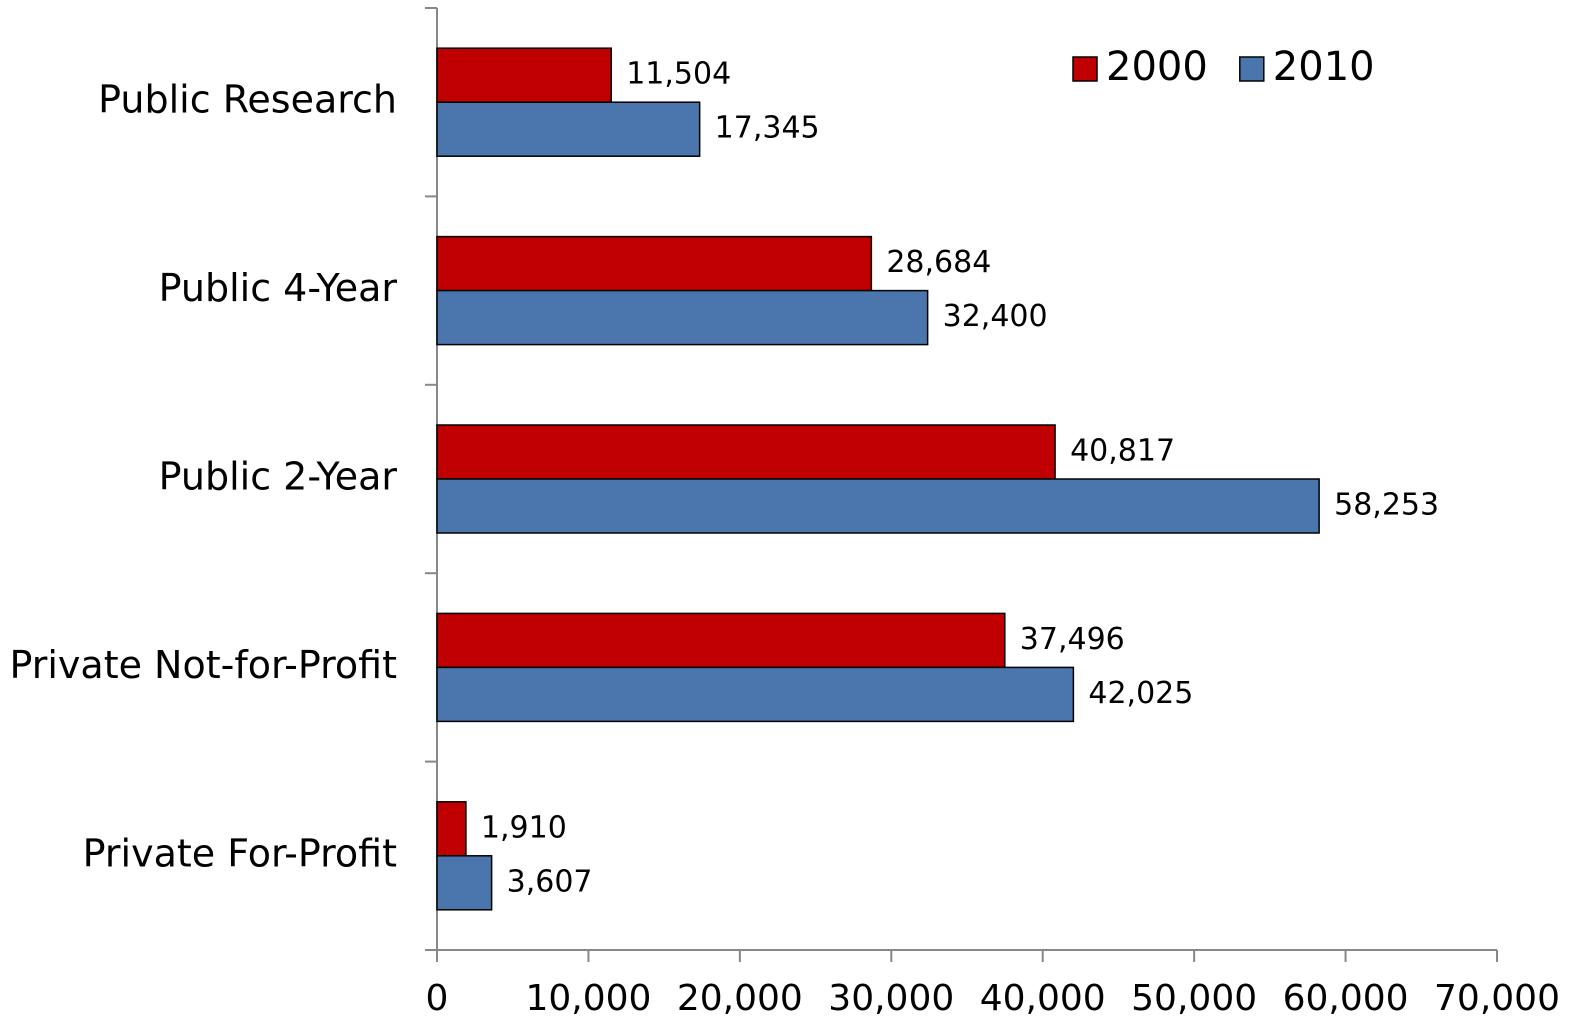  What do you see at coordinates (240, 853) in the screenshot?
I see `y-tick-label: Private For-Profit` at bounding box center [240, 853].